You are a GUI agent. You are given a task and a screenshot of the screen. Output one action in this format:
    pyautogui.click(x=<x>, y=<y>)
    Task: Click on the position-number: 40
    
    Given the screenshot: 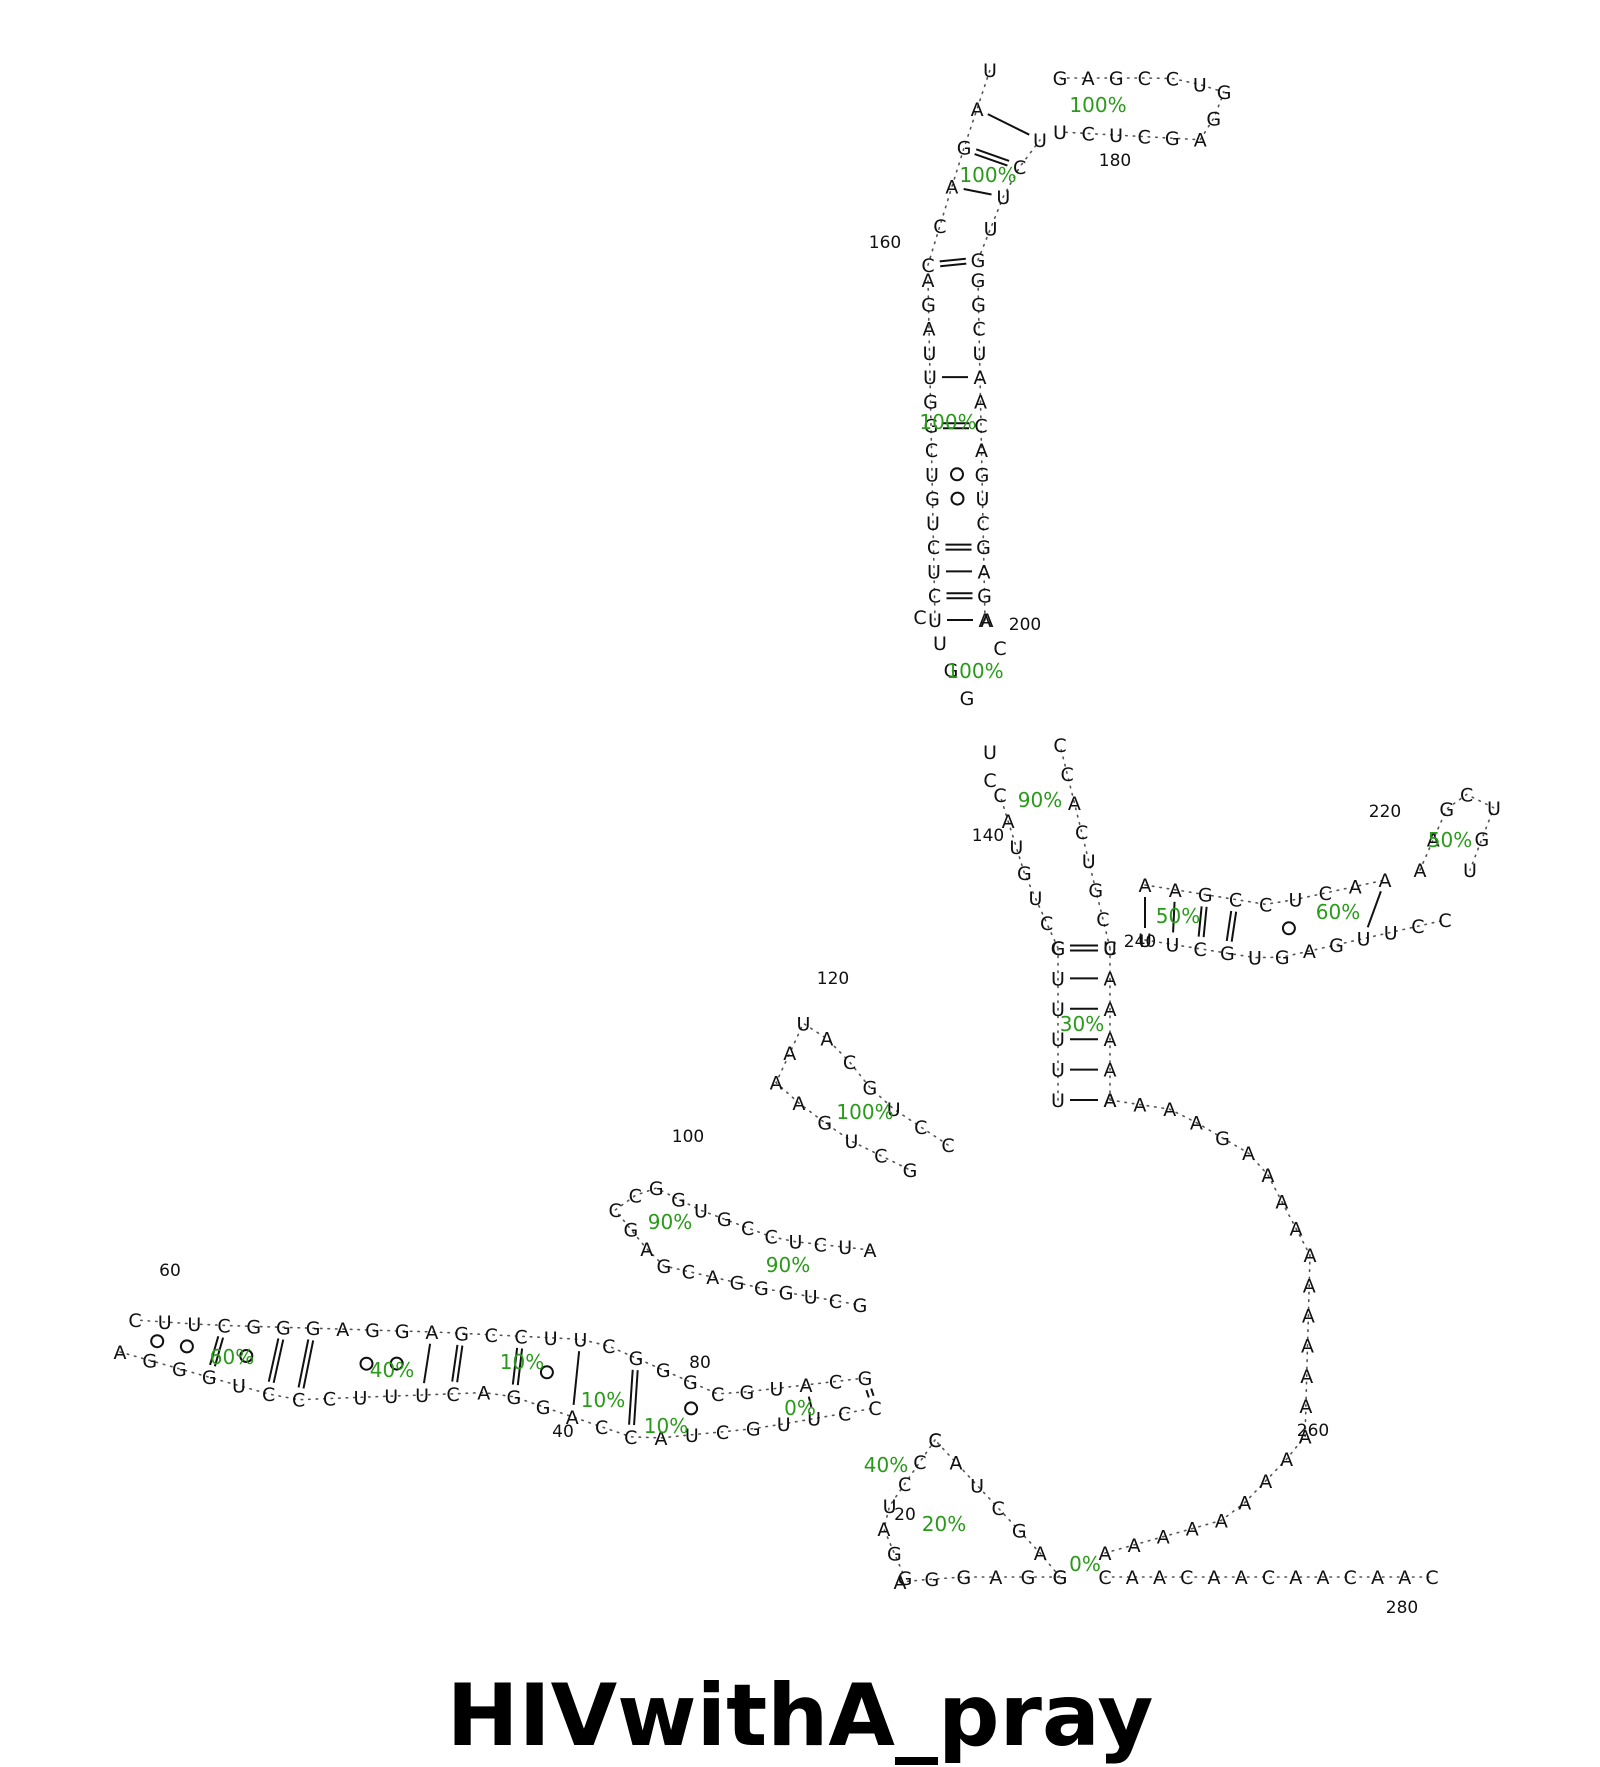 What is the action you would take?
    pyautogui.click(x=563, y=1432)
    